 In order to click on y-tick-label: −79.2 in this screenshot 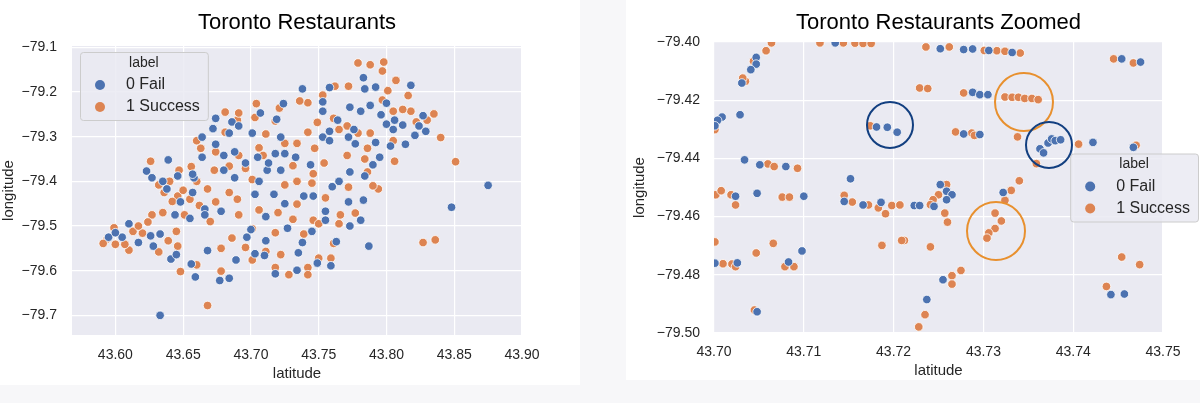, I will do `click(39, 90)`.